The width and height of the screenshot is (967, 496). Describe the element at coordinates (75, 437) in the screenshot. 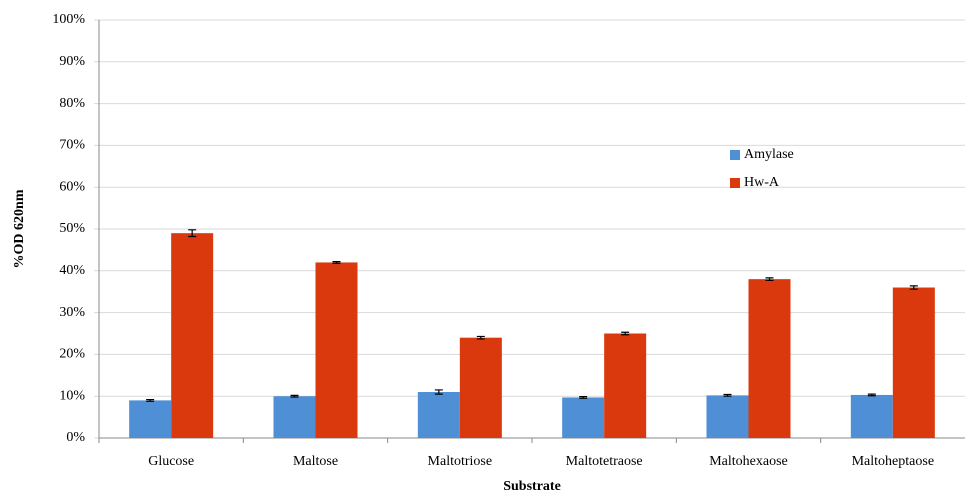

I see `y-tick-label: 0%` at that location.